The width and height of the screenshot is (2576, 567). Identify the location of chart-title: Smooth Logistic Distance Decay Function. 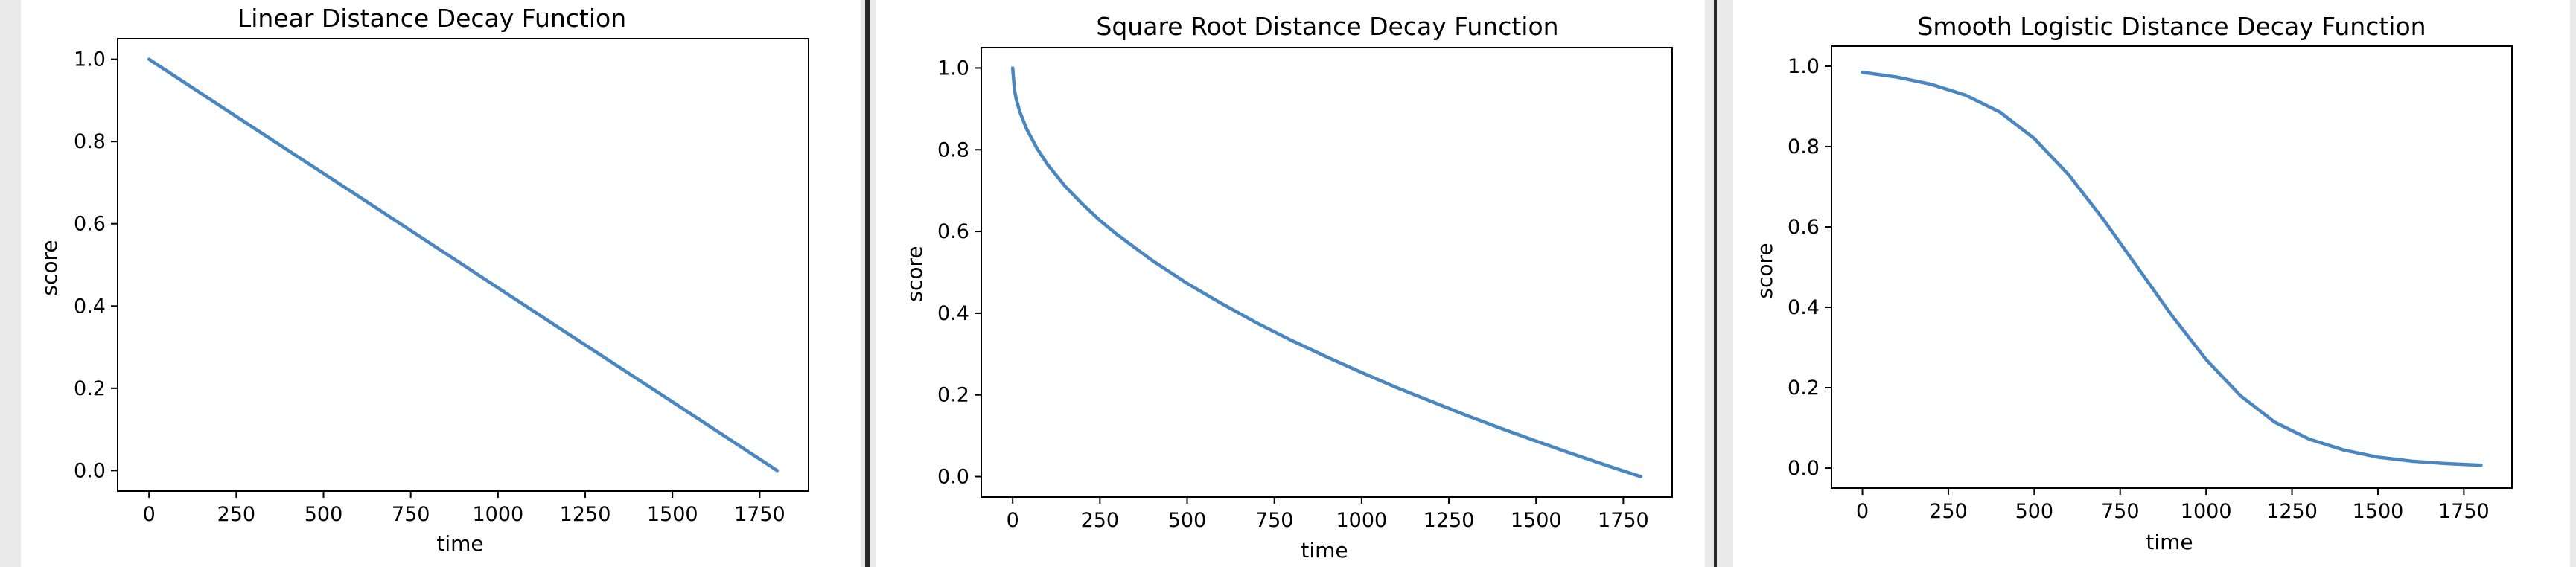
(2171, 26).